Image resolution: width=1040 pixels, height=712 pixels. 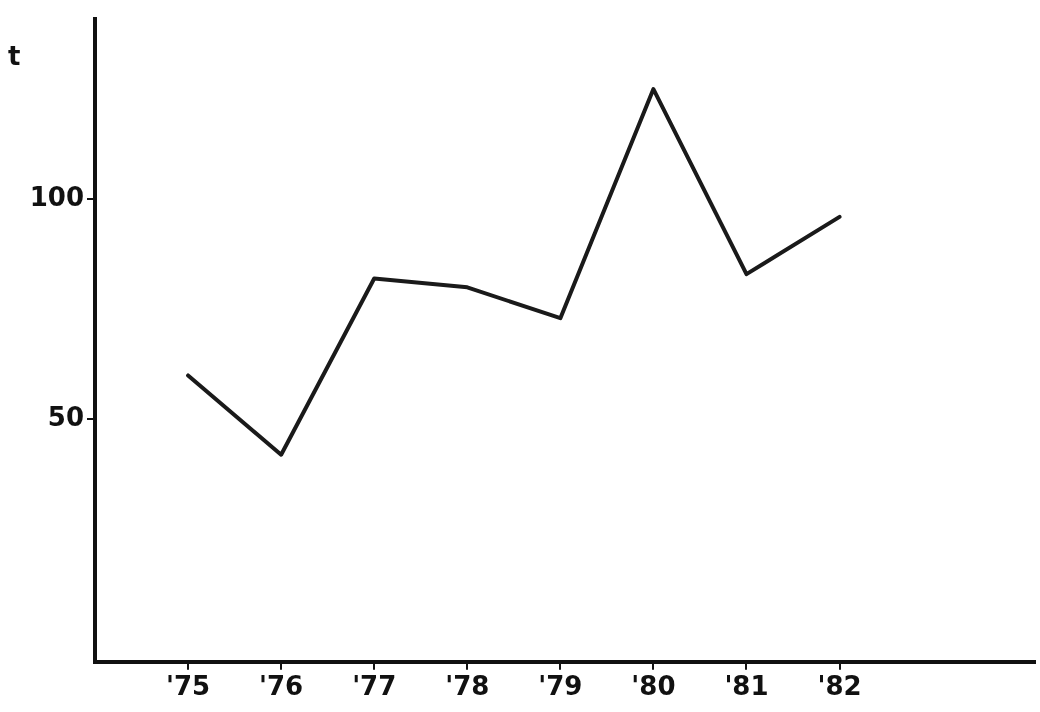 What do you see at coordinates (467, 686) in the screenshot?
I see `x-tick-label: '78` at bounding box center [467, 686].